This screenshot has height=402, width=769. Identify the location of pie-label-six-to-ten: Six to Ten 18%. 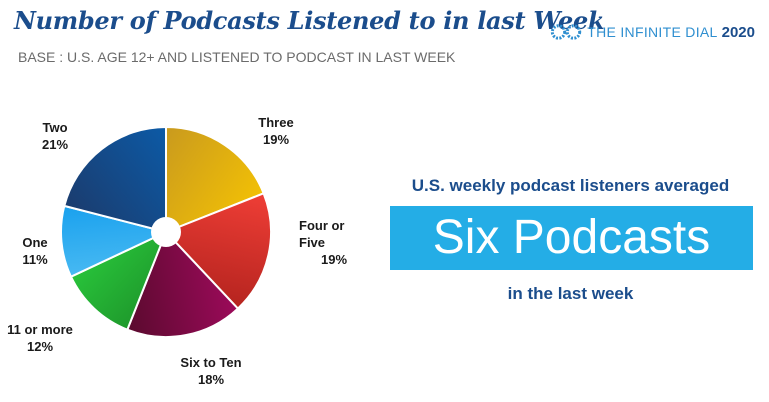
(210, 371).